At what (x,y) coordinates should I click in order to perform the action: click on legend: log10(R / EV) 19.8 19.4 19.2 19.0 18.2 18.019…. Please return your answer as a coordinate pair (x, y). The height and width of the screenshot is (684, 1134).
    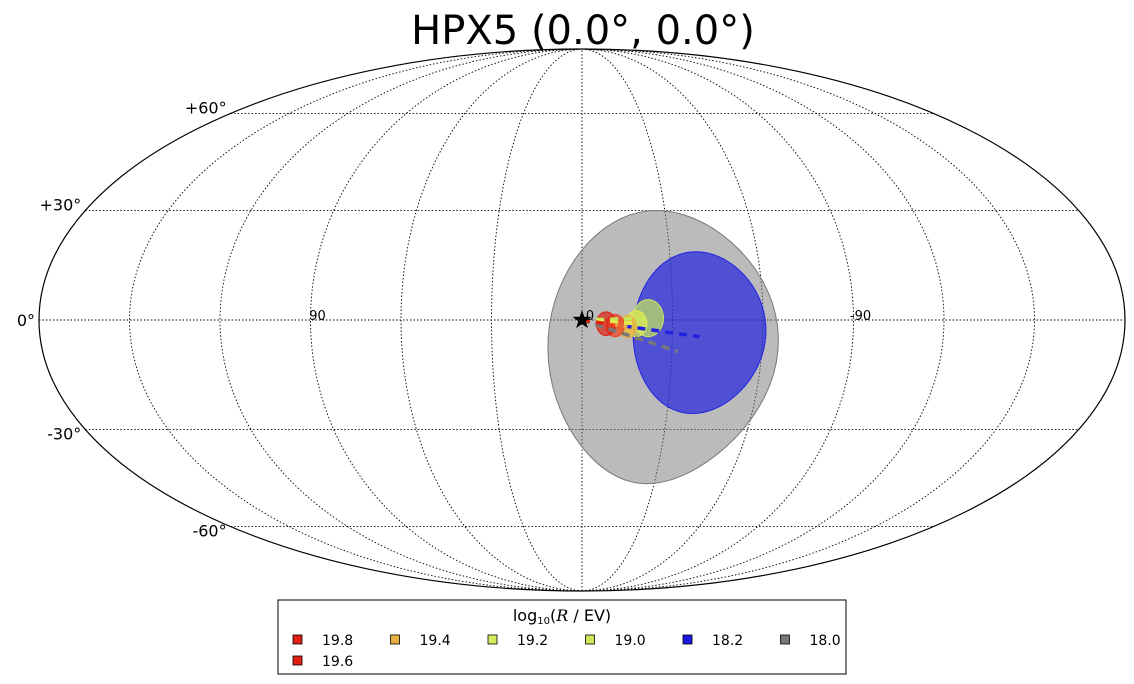
    Looking at the image, I should click on (562, 637).